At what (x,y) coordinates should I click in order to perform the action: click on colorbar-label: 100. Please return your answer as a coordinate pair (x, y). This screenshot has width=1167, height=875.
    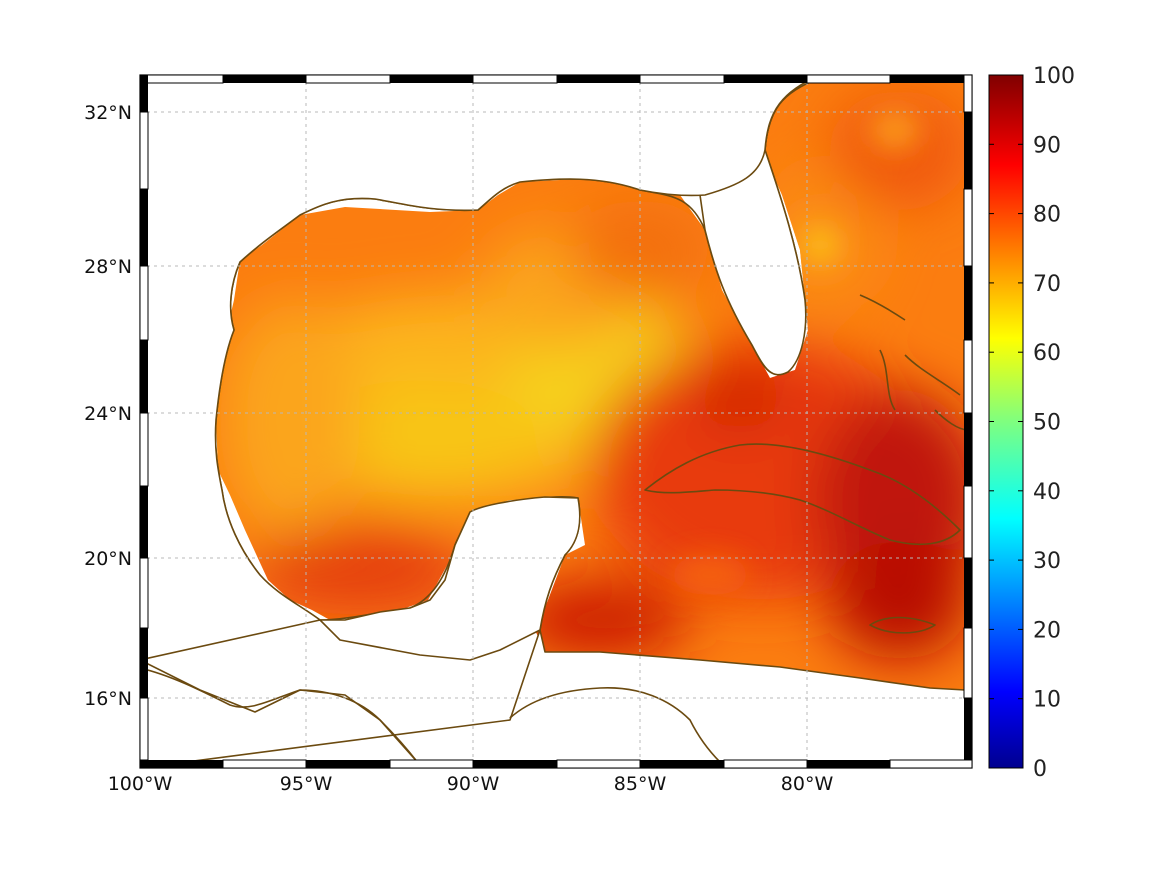
    Looking at the image, I should click on (1054, 76).